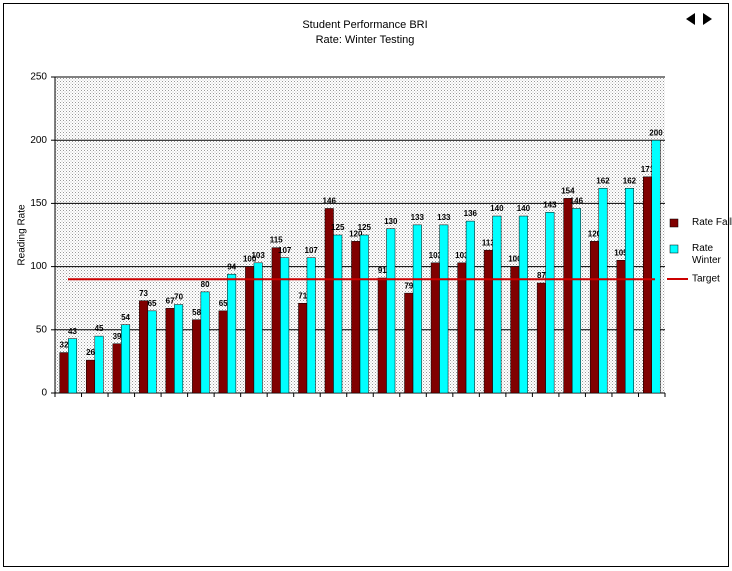 The width and height of the screenshot is (732, 571). I want to click on value-label: 80, so click(205, 284).